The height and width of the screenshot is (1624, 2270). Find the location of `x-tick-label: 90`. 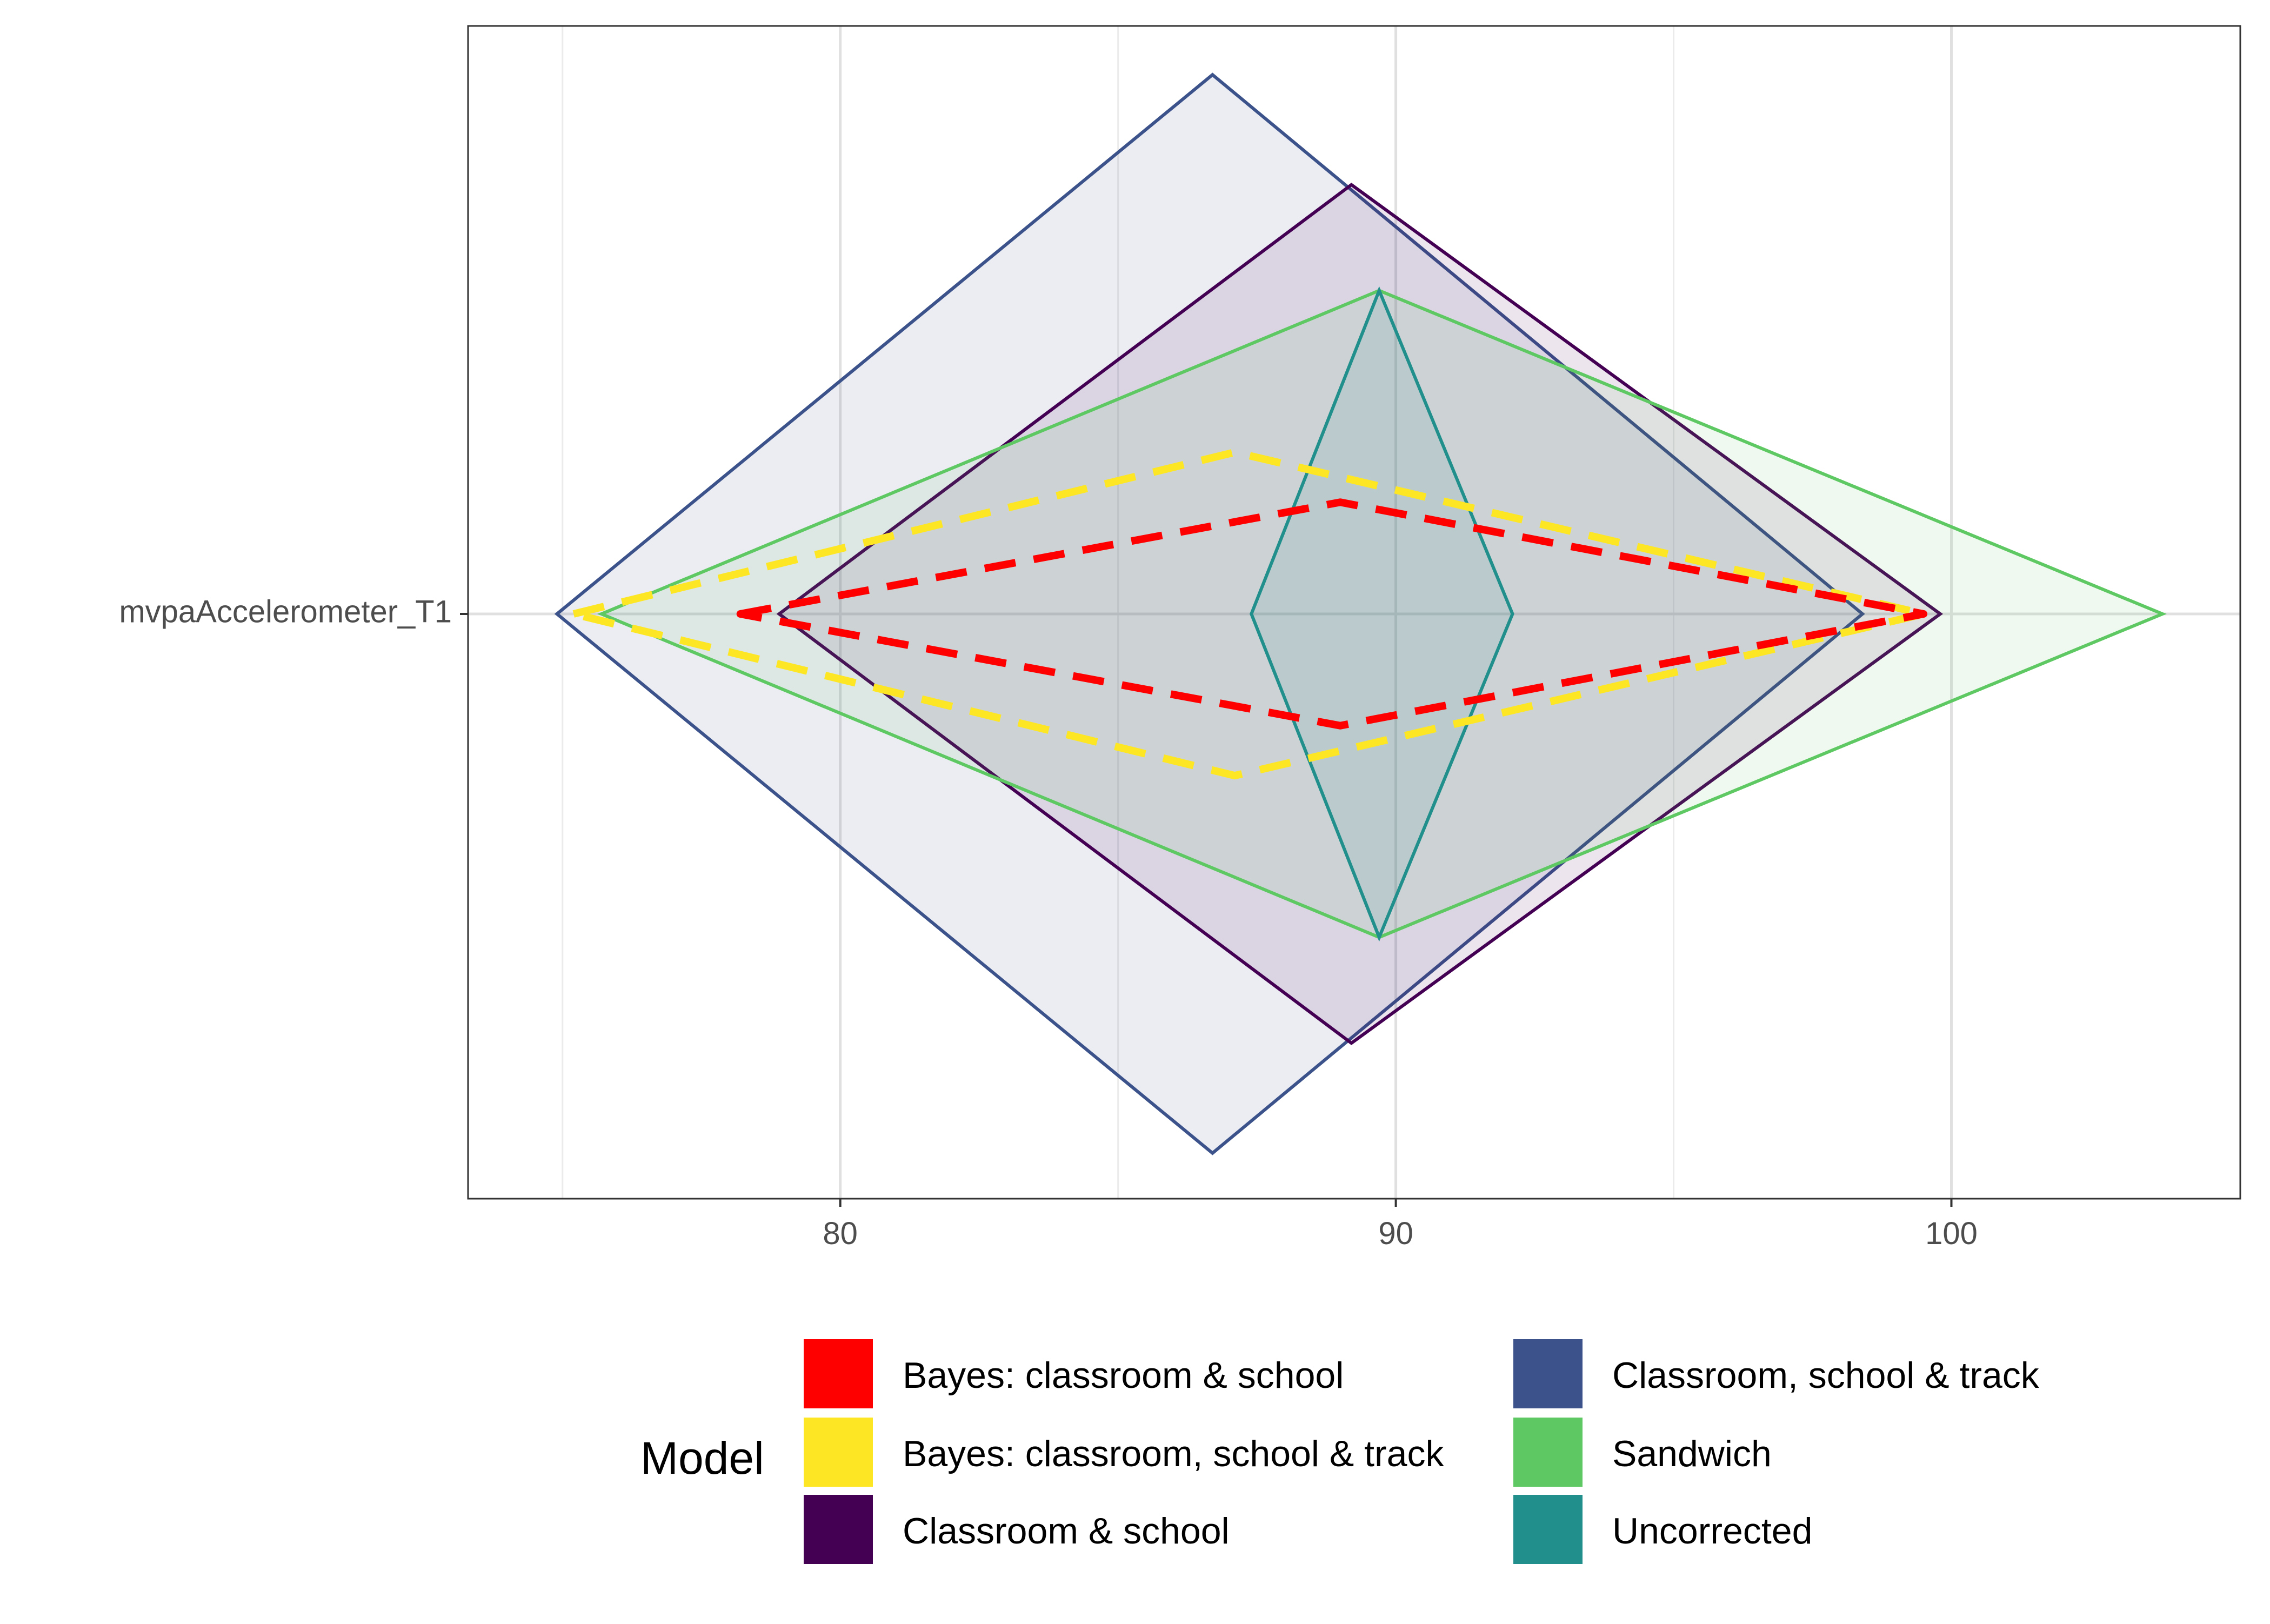

x-tick-label: 90 is located at coordinates (1395, 1233).